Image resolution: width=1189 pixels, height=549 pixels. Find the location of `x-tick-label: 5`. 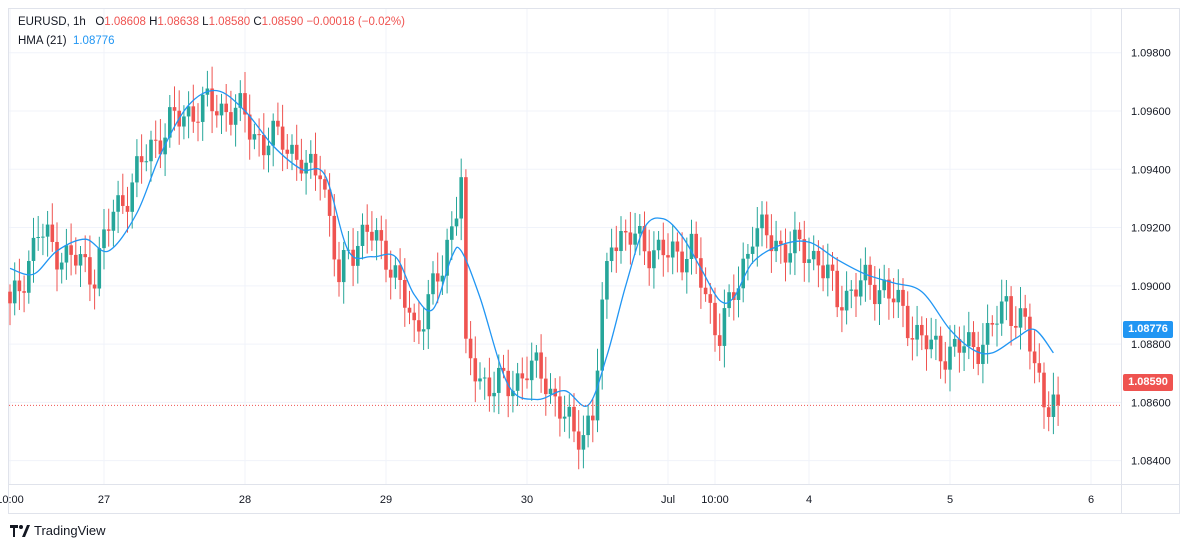

x-tick-label: 5 is located at coordinates (950, 500).